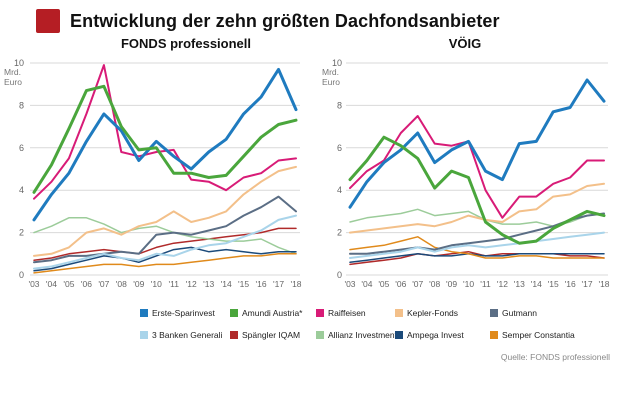  I want to click on series-line-erste-sparinvest, so click(477, 143).